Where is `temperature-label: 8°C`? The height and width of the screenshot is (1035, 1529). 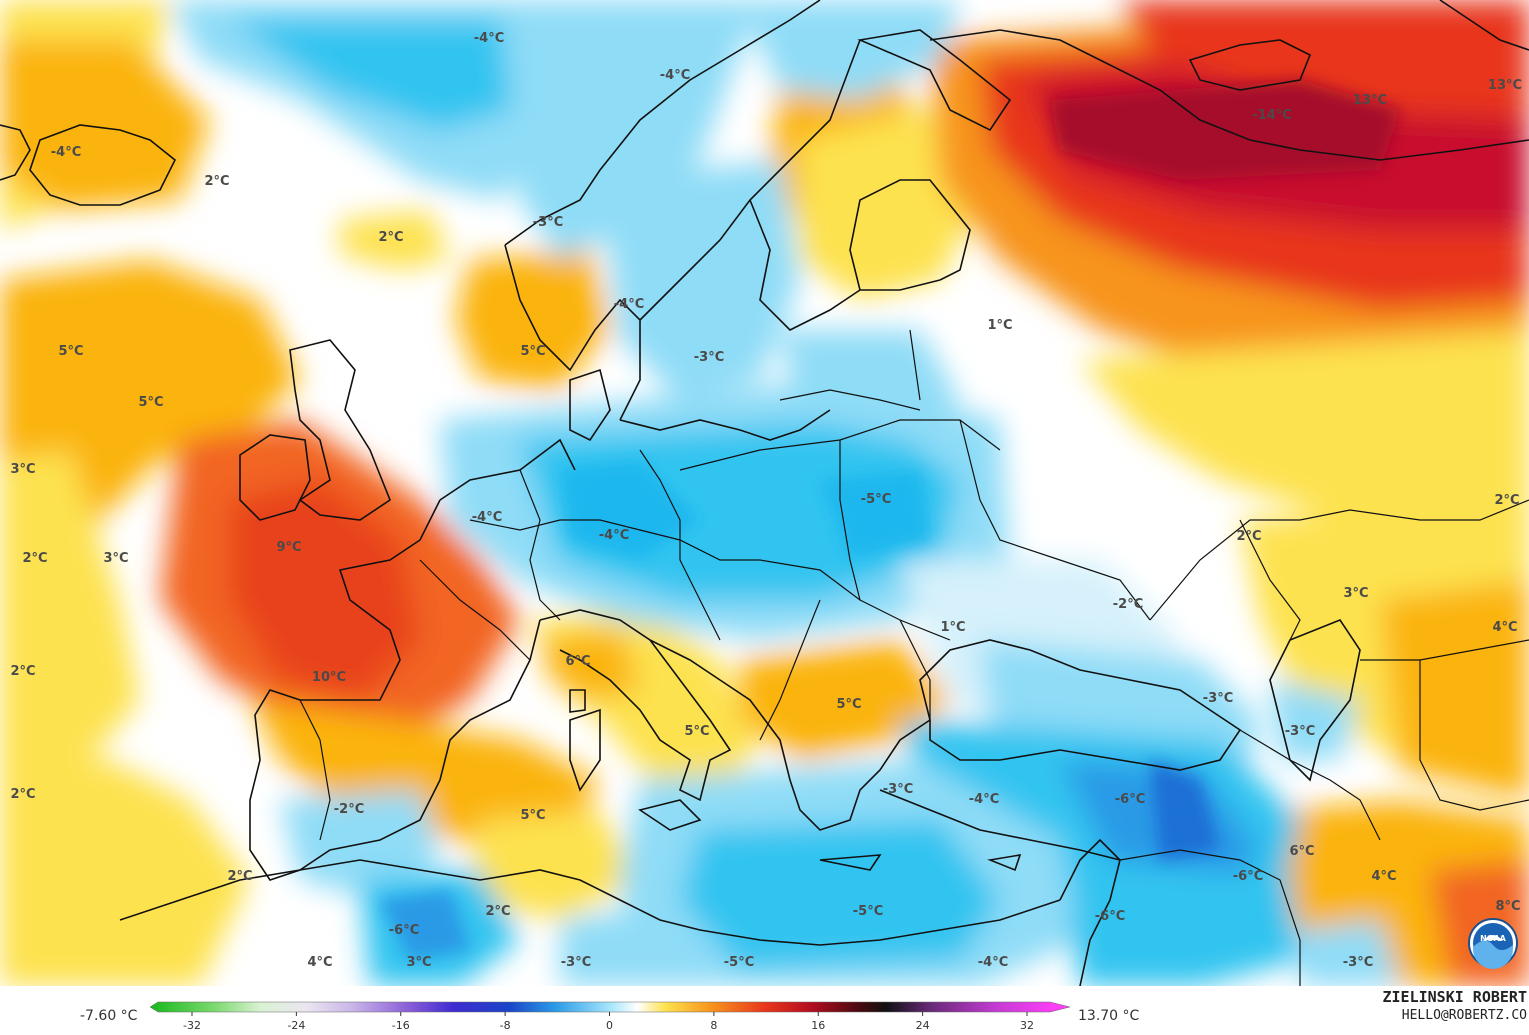
temperature-label: 8°C is located at coordinates (1507, 906).